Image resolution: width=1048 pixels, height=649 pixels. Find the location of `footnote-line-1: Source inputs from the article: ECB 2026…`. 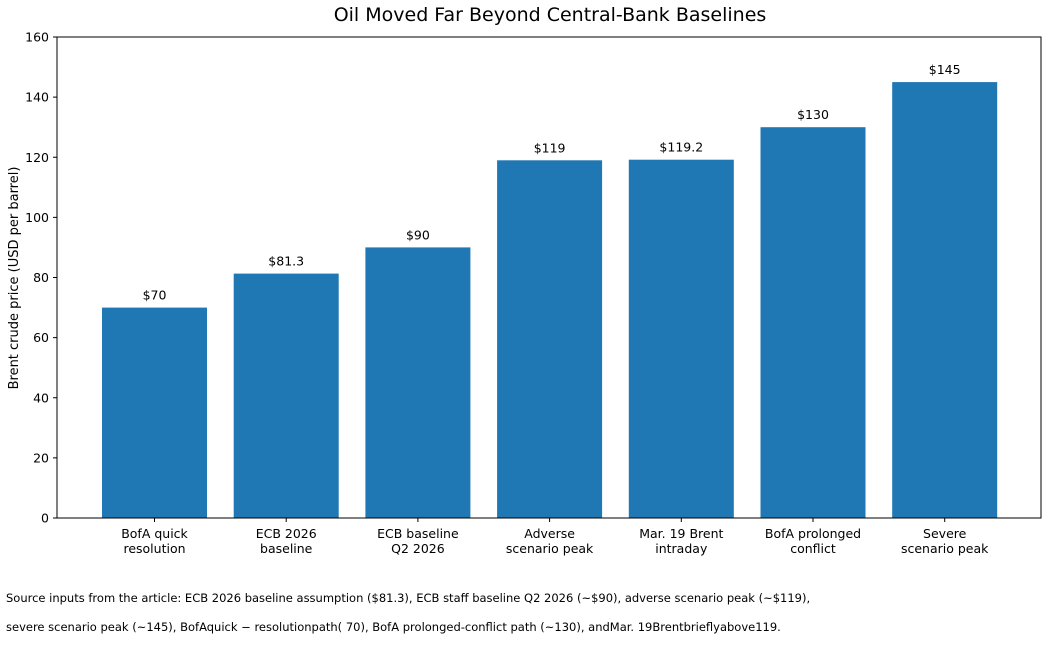

footnote-line-1: Source inputs from the article: ECB 2026… is located at coordinates (408, 597).